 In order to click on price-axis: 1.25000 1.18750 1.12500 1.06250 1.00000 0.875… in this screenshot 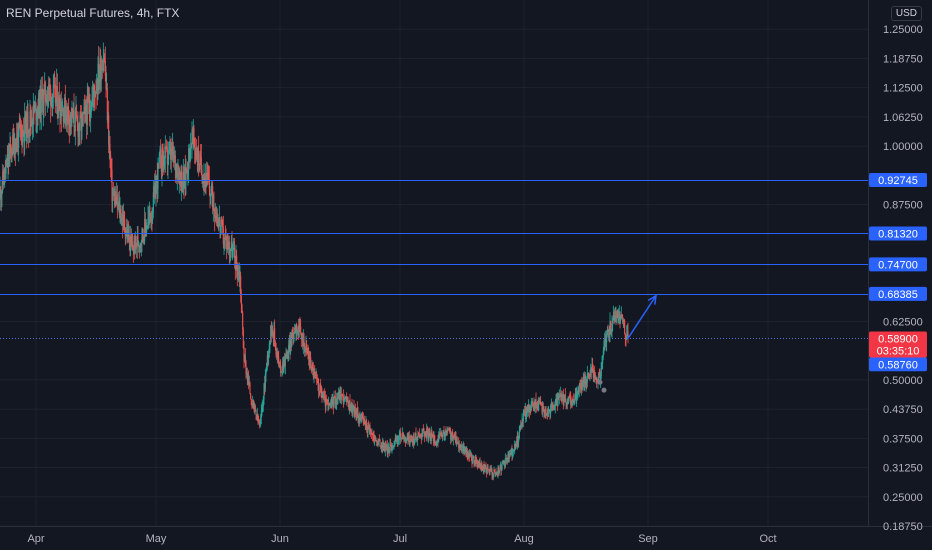, I will do `click(903, 278)`.